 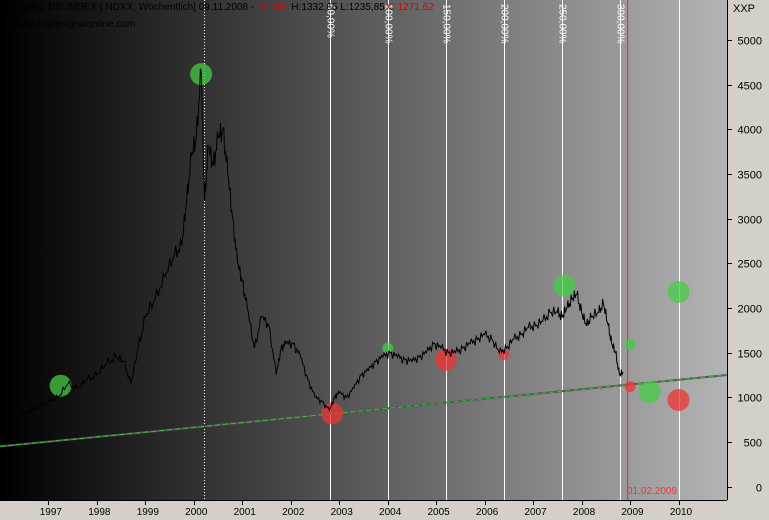 I want to click on x-tick-label: 2002, so click(x=293, y=512).